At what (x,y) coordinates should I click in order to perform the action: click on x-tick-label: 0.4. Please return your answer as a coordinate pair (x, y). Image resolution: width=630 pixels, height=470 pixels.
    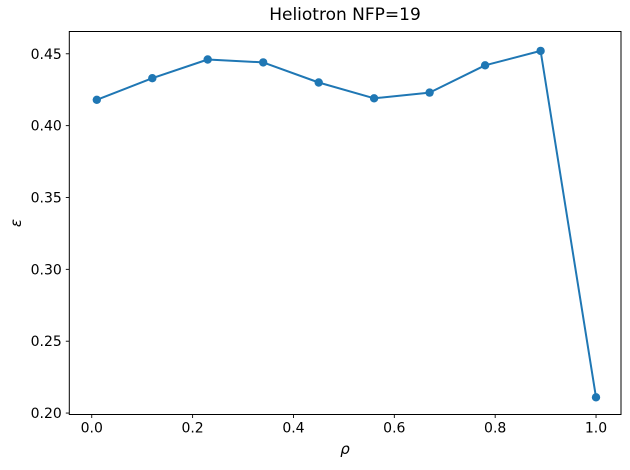
    Looking at the image, I should click on (293, 429).